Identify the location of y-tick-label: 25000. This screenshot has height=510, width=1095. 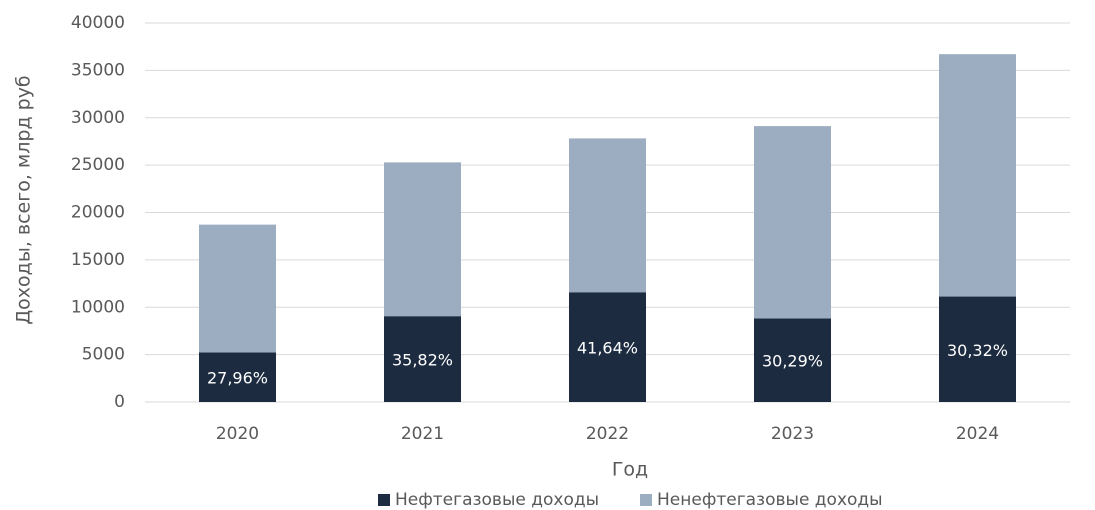
(98, 165).